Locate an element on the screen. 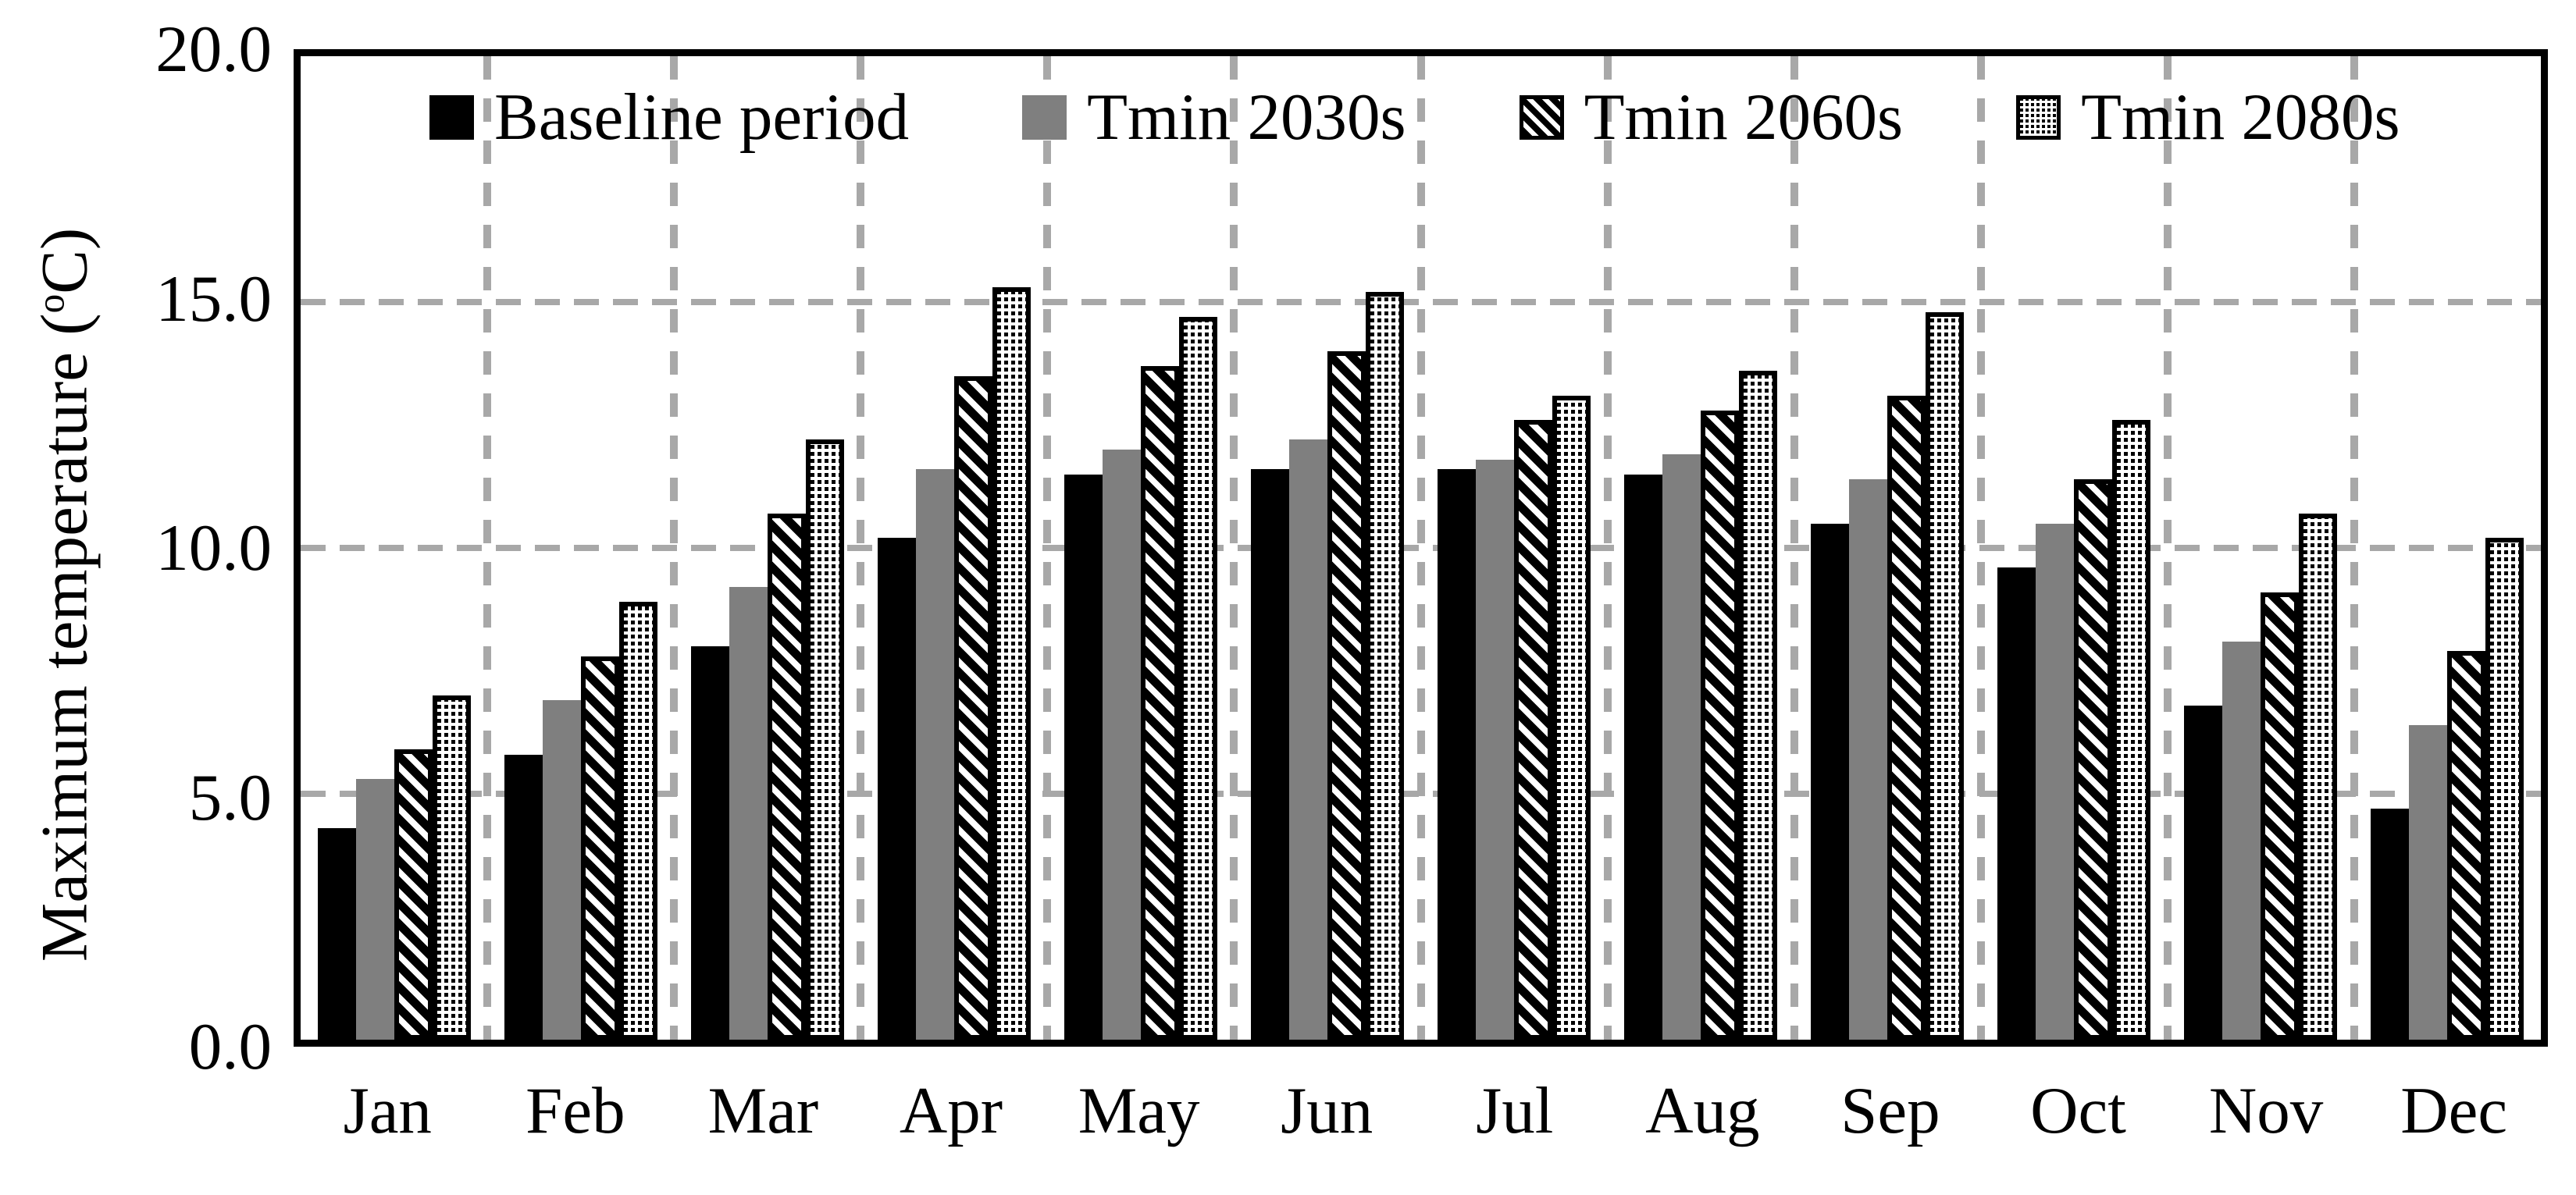 The image size is (2576, 1195). legend-item-0: Baseline period is located at coordinates (669, 117).